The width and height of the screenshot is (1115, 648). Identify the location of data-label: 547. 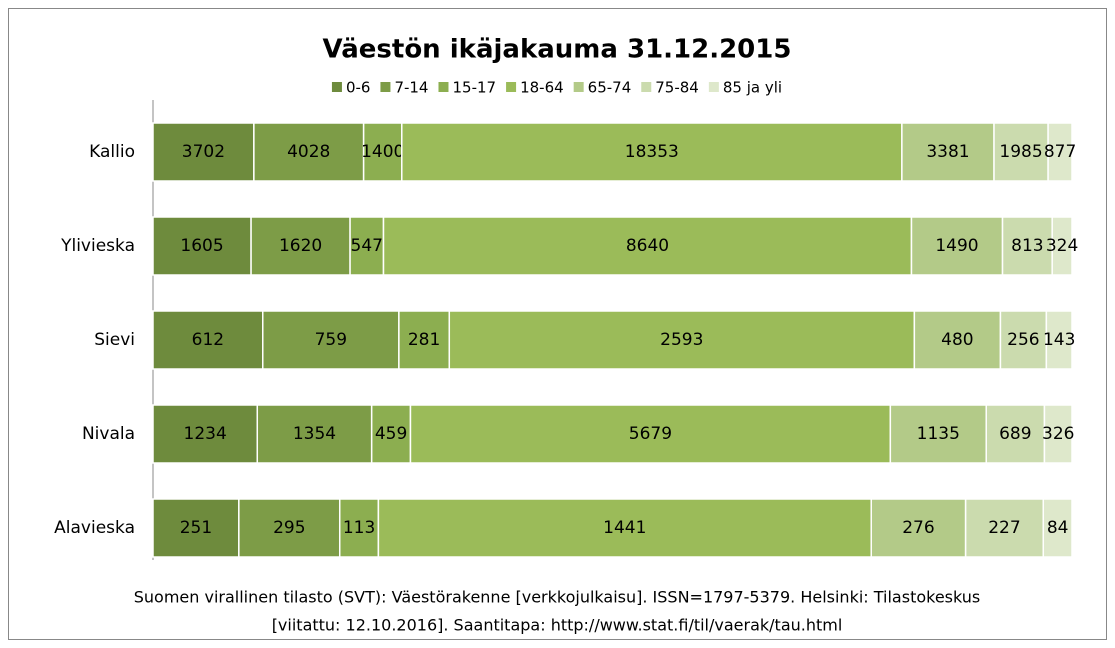
(367, 246).